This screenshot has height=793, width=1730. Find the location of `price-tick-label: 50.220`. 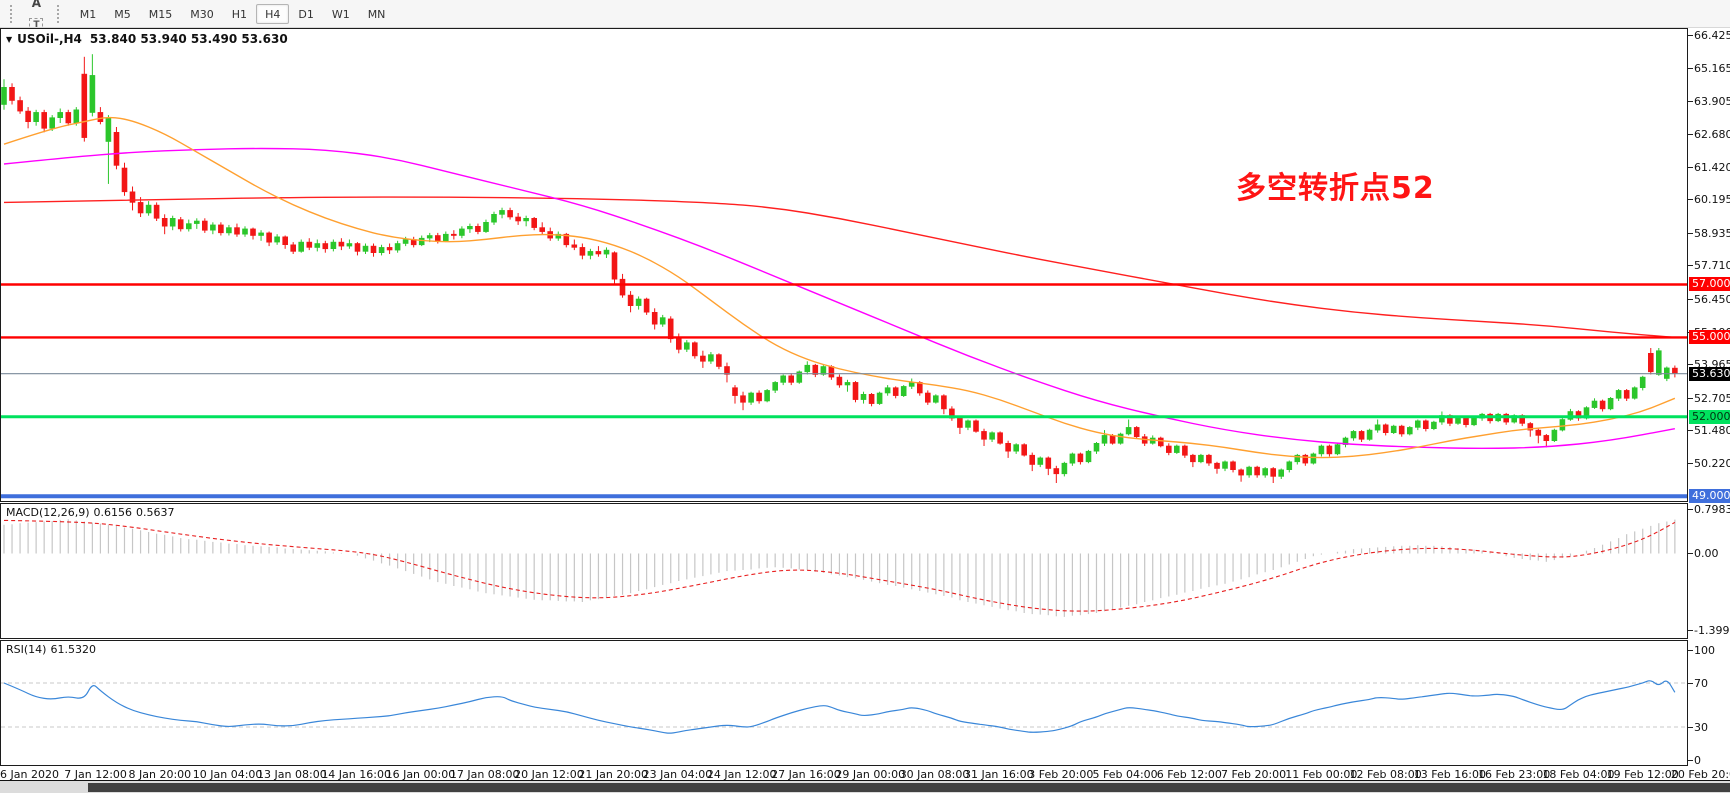

price-tick-label: 50.220 is located at coordinates (1712, 464).